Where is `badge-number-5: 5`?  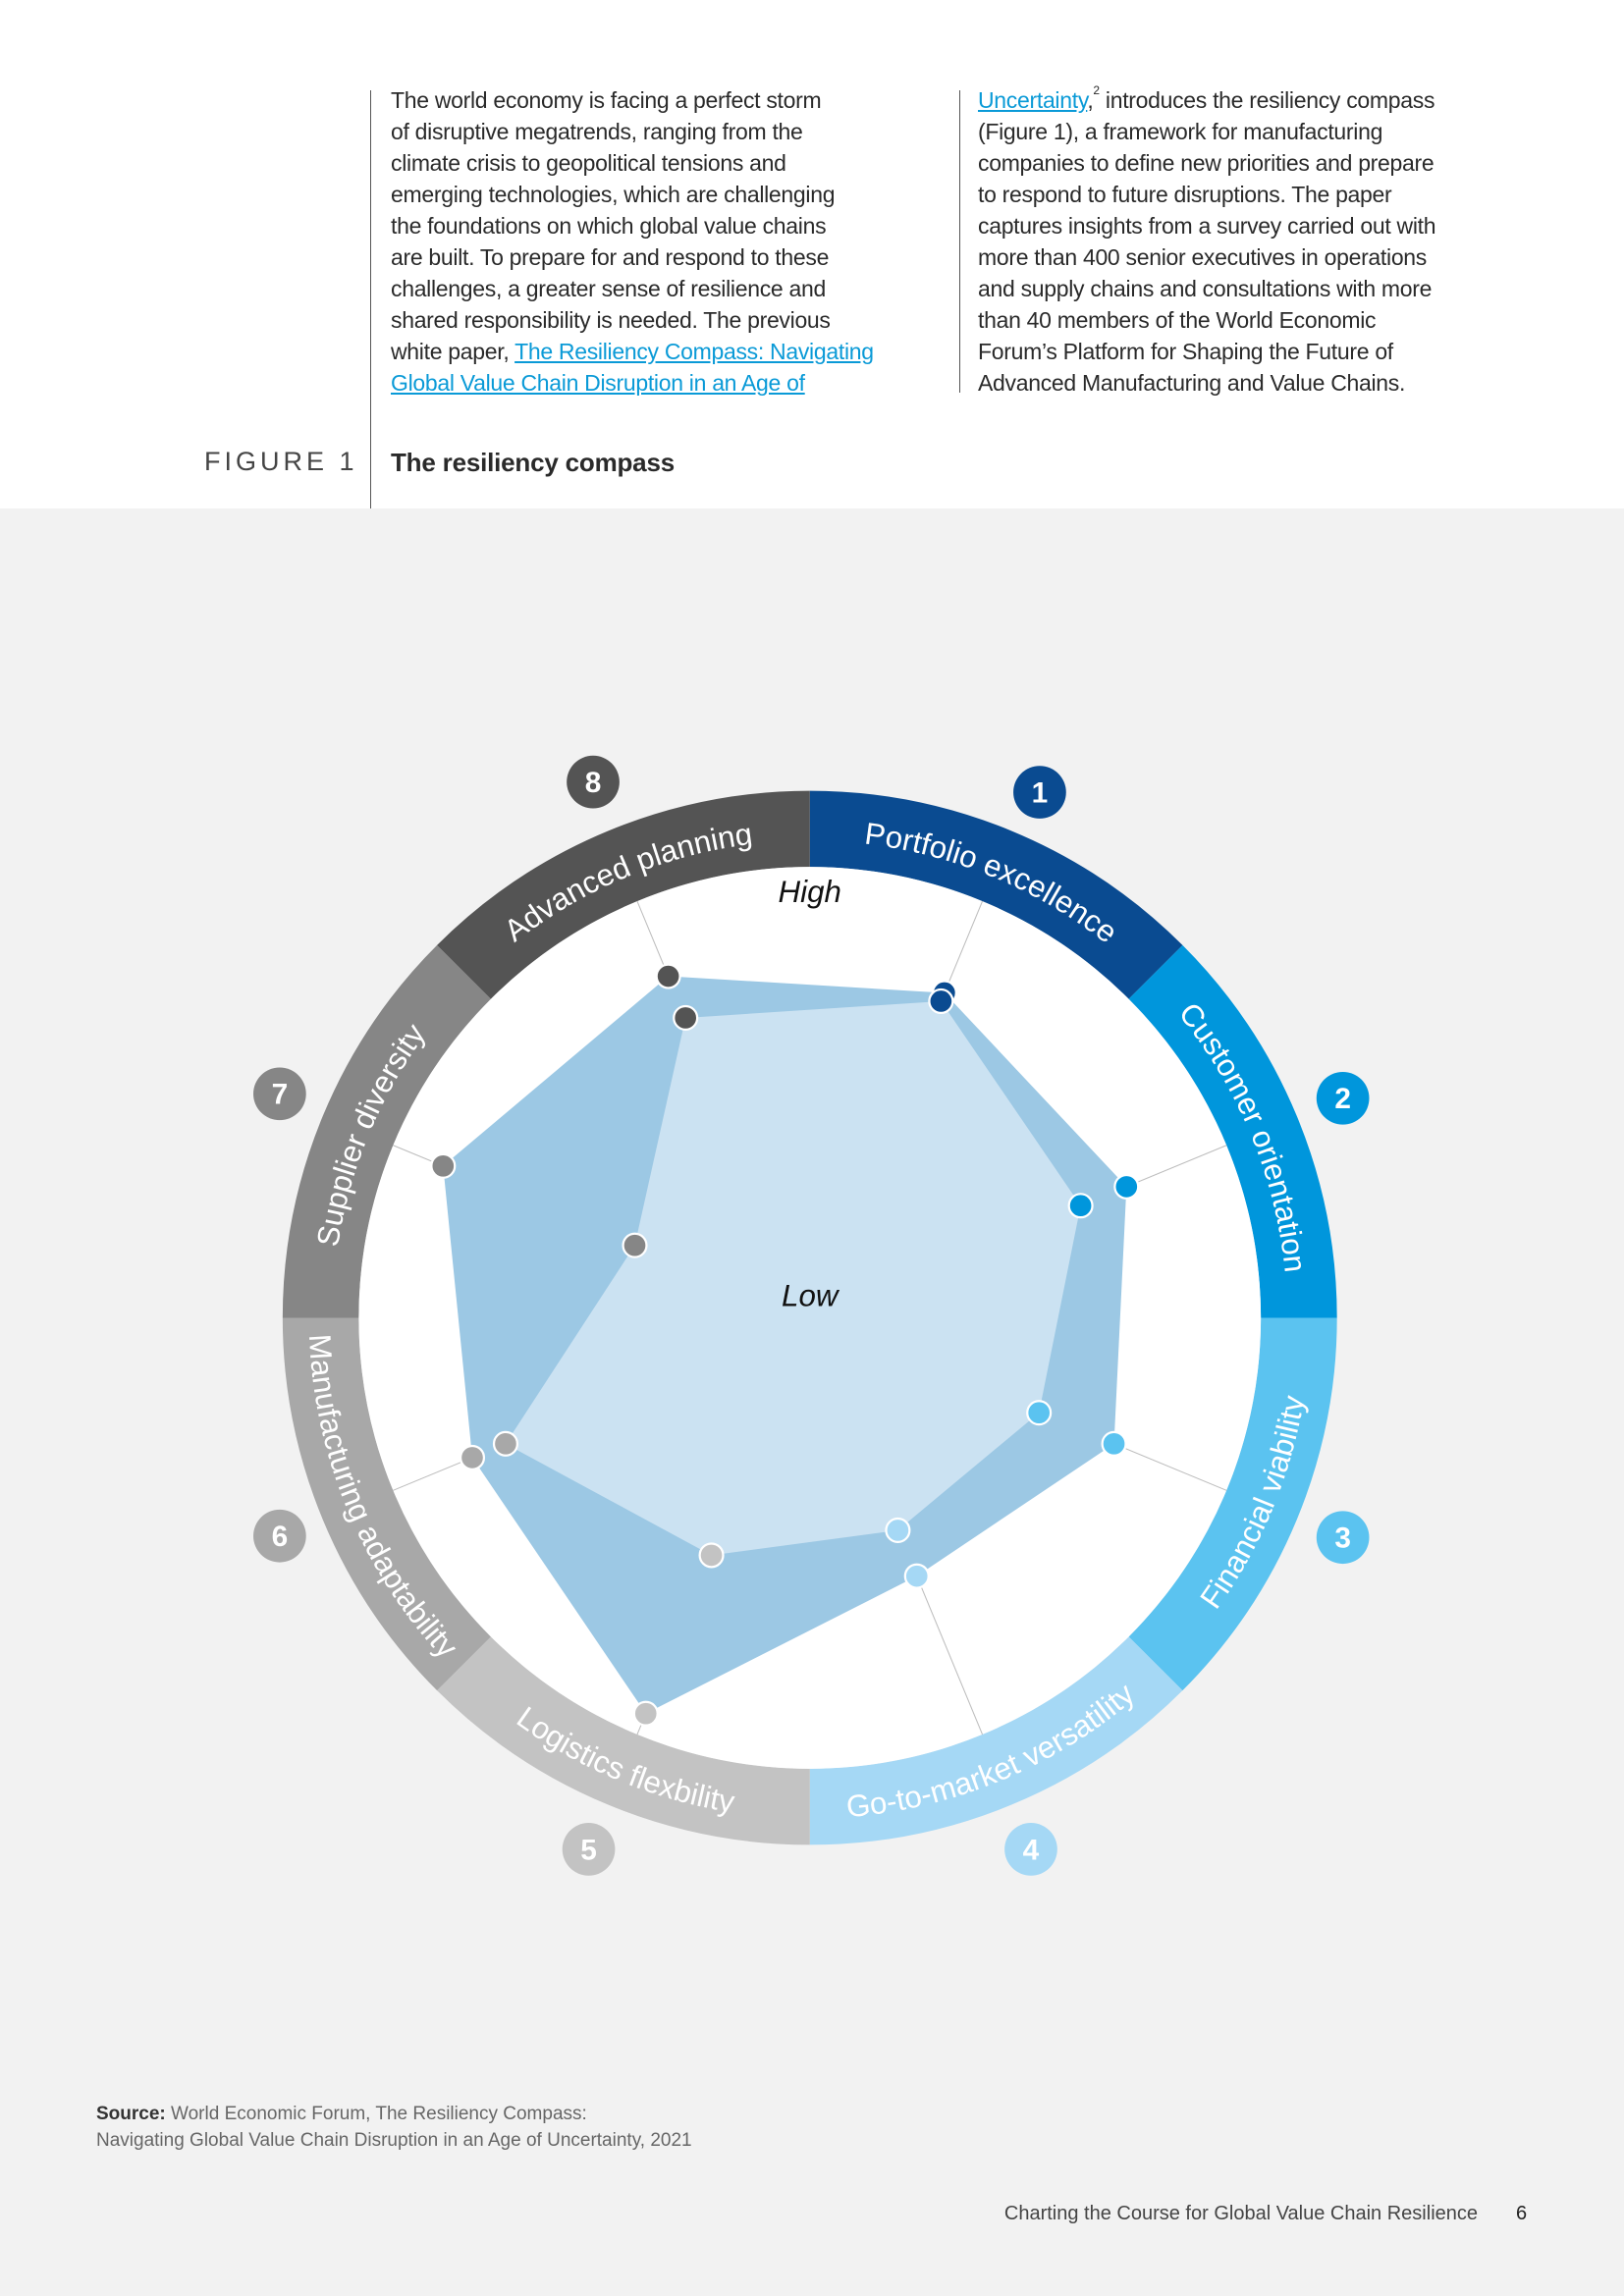 badge-number-5: 5 is located at coordinates (588, 1850).